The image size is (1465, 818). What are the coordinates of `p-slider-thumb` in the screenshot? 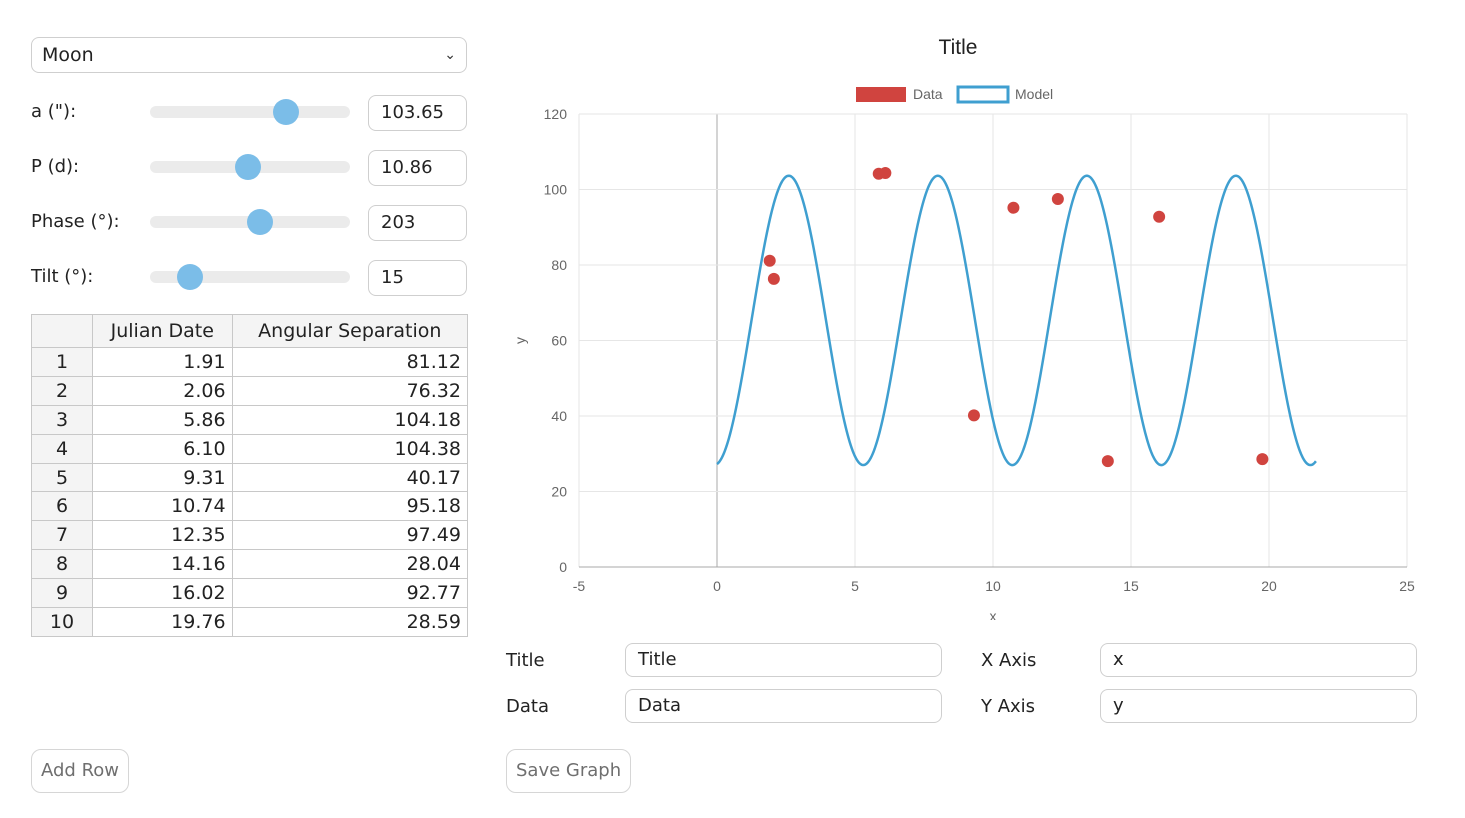 It's located at (248, 167).